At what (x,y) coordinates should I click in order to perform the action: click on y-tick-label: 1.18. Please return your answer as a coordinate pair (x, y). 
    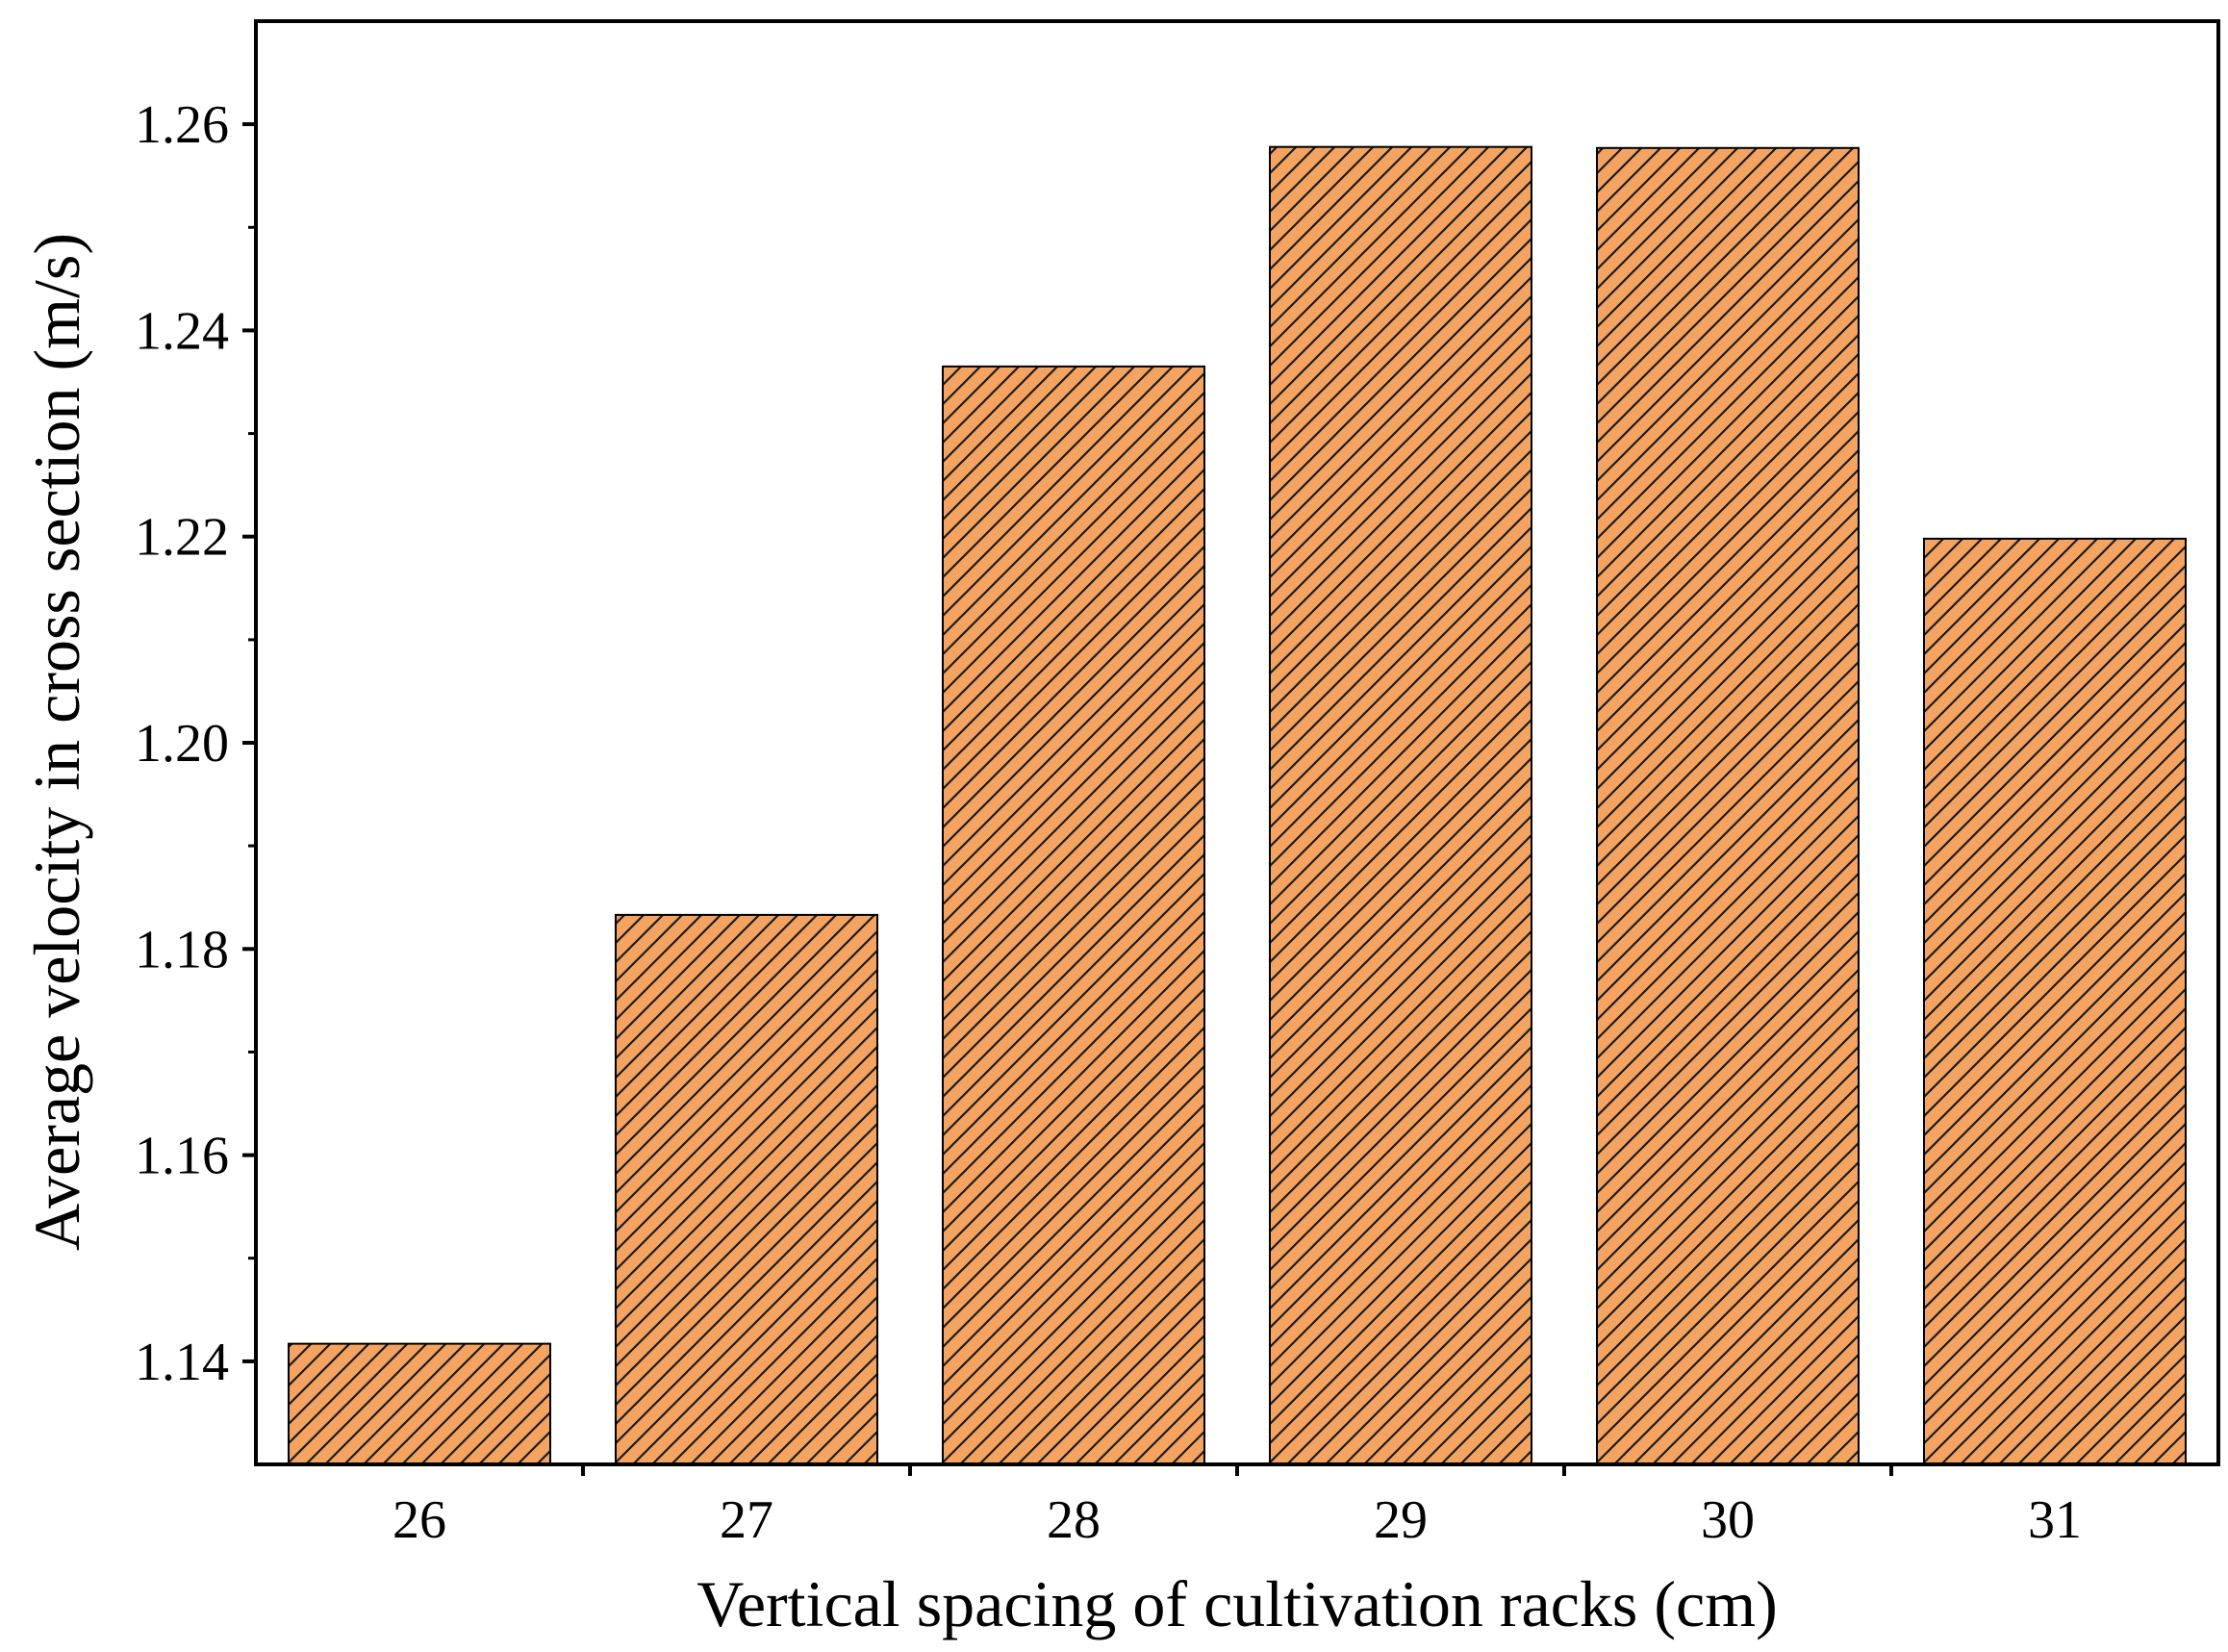
    Looking at the image, I should click on (182, 949).